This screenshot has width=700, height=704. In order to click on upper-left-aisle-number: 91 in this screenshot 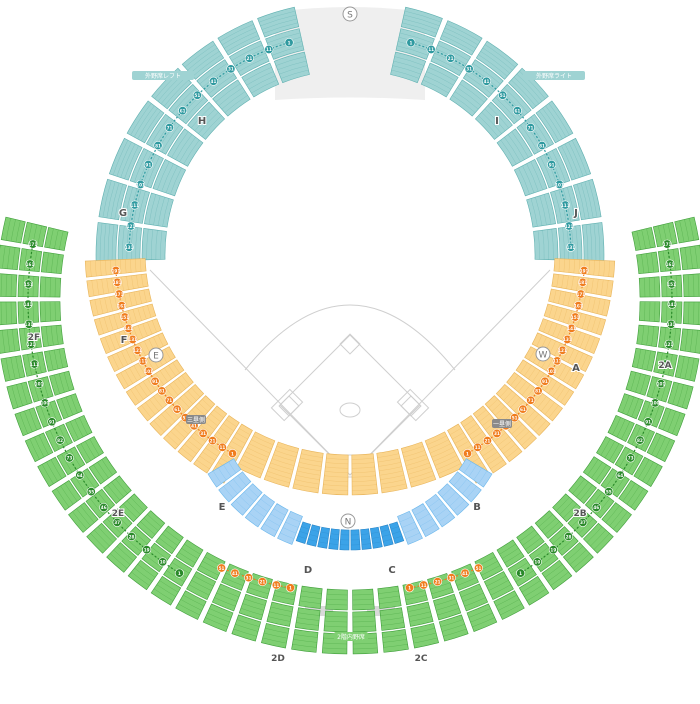, I will do `click(52, 422)`.